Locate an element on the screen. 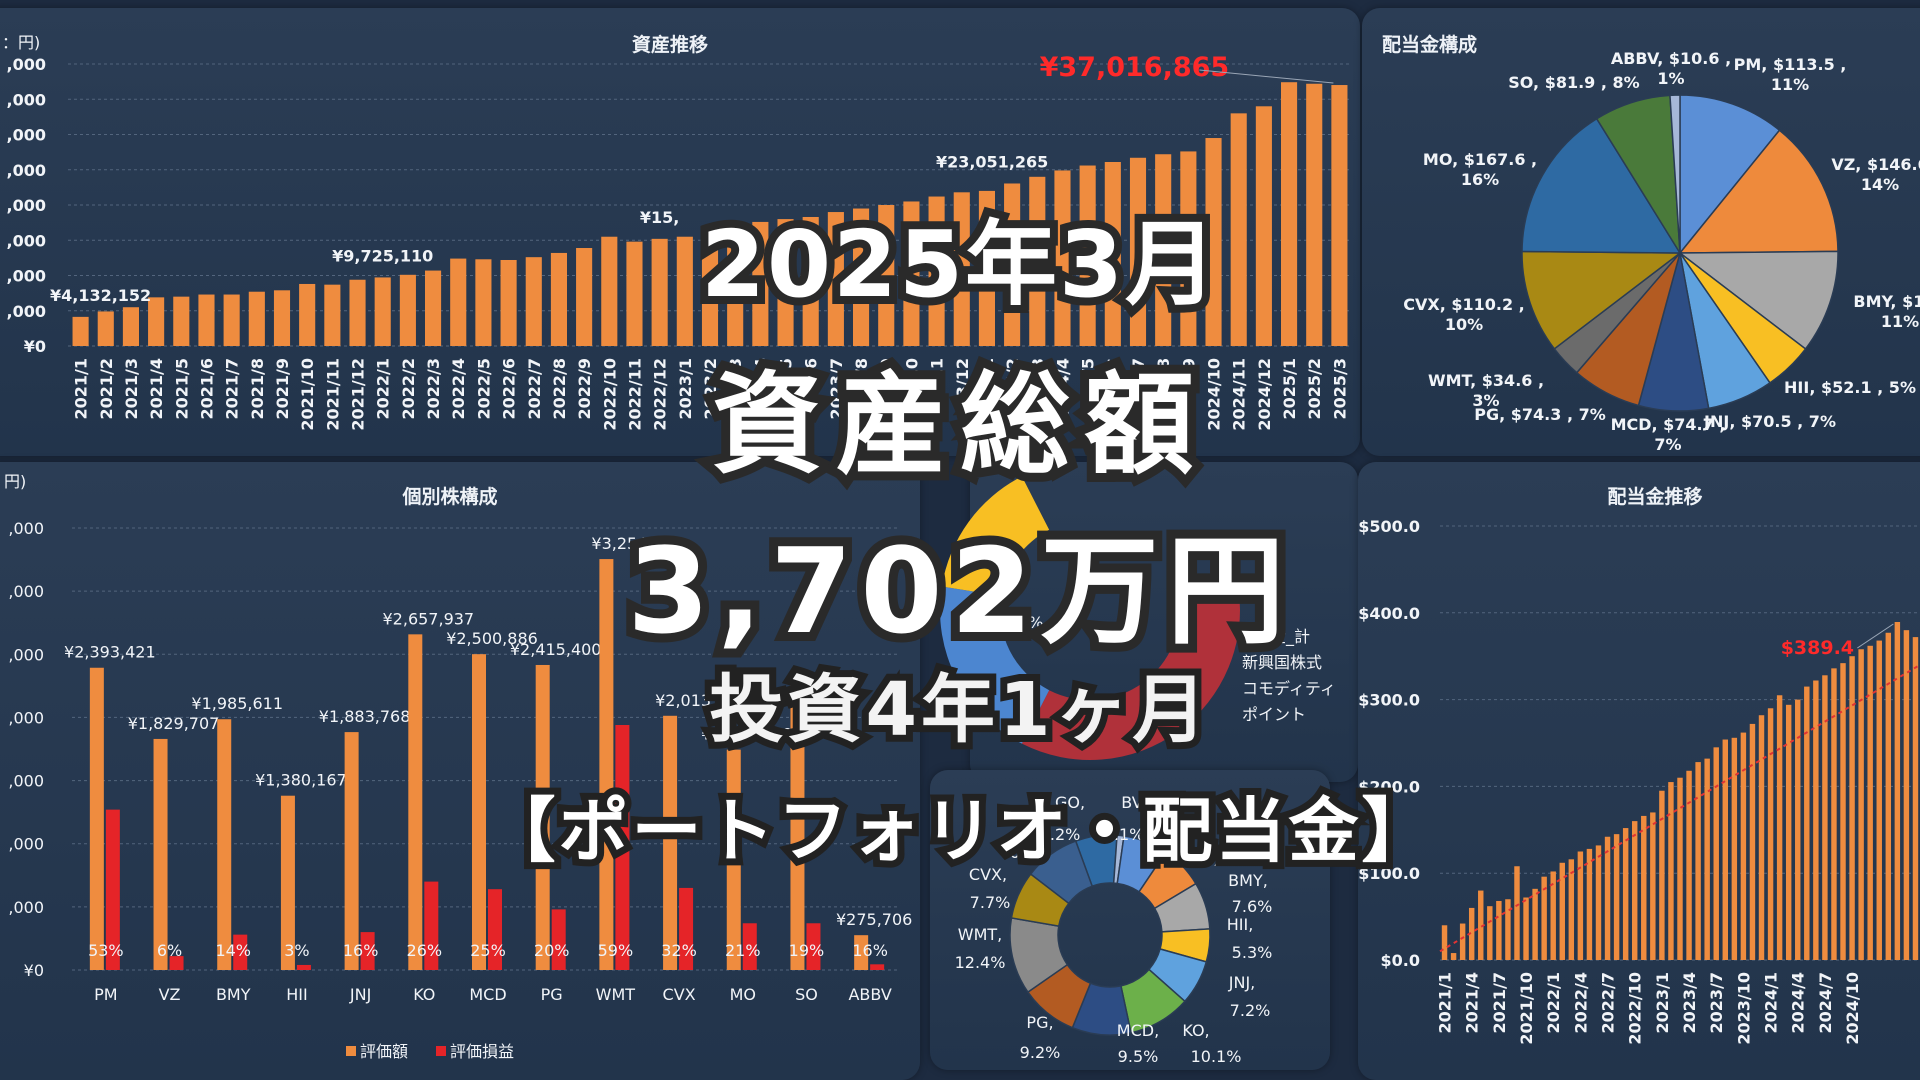 This screenshot has width=1920, height=1080. dividend-pie-title: 配当金構成 is located at coordinates (1430, 45).